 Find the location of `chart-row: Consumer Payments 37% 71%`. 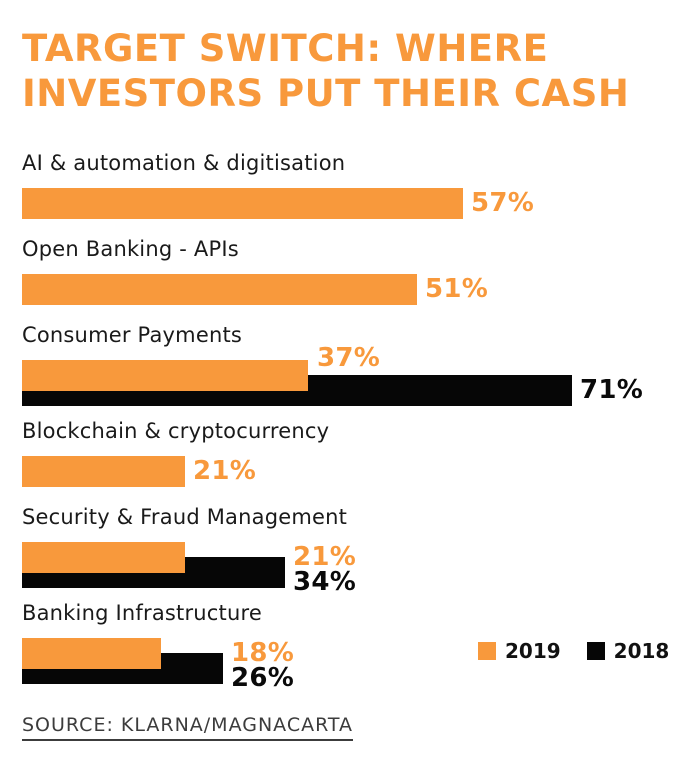

chart-row: Consumer Payments 37% 71% is located at coordinates (338, 364).